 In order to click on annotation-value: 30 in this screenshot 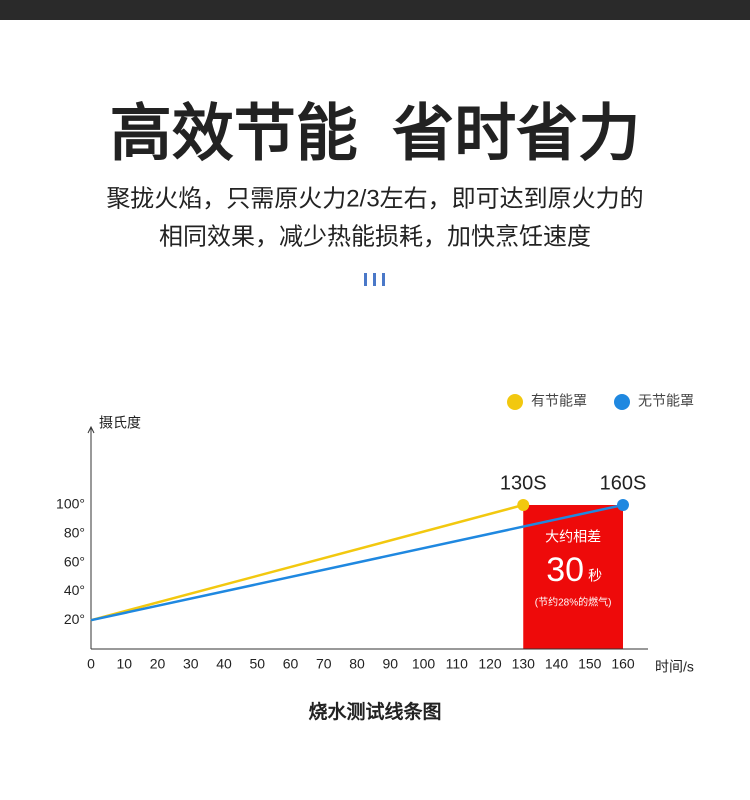, I will do `click(565, 570)`.